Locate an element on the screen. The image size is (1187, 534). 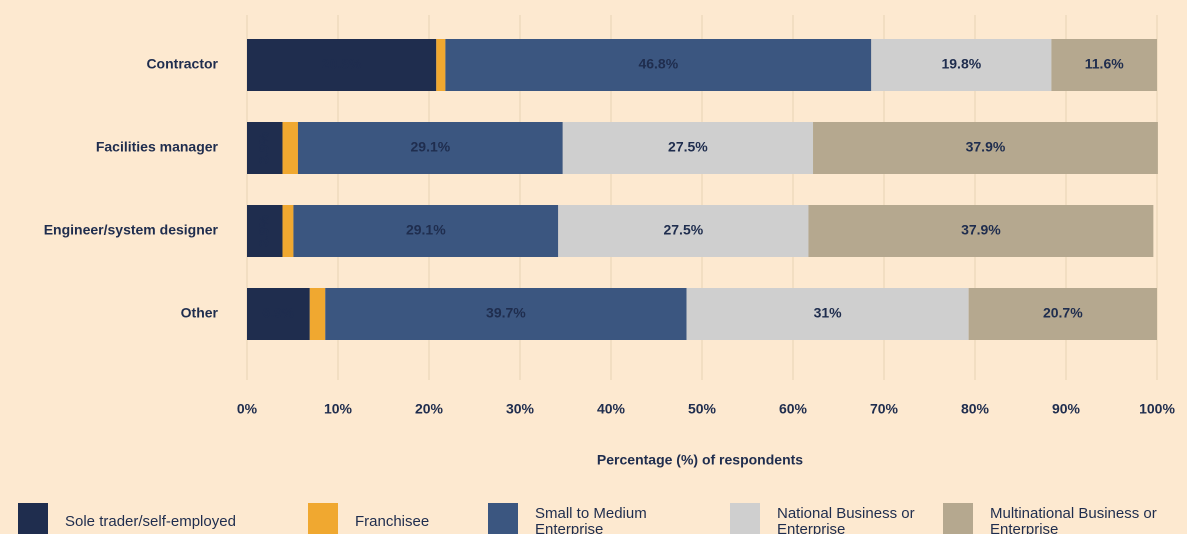
data-label: 11.6% is located at coordinates (1104, 64).